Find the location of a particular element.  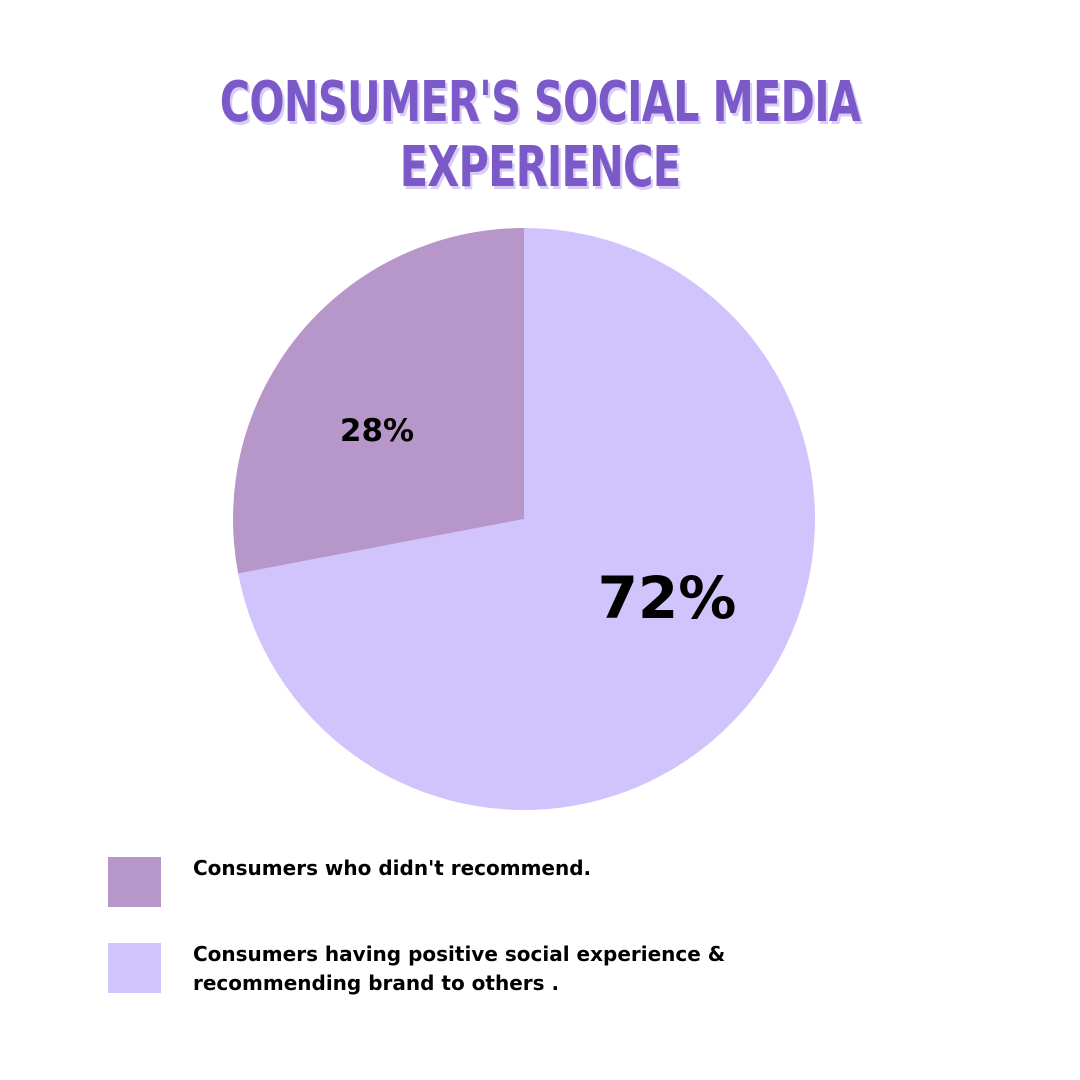

legend-swatch-didnt-recommend is located at coordinates (134, 882).